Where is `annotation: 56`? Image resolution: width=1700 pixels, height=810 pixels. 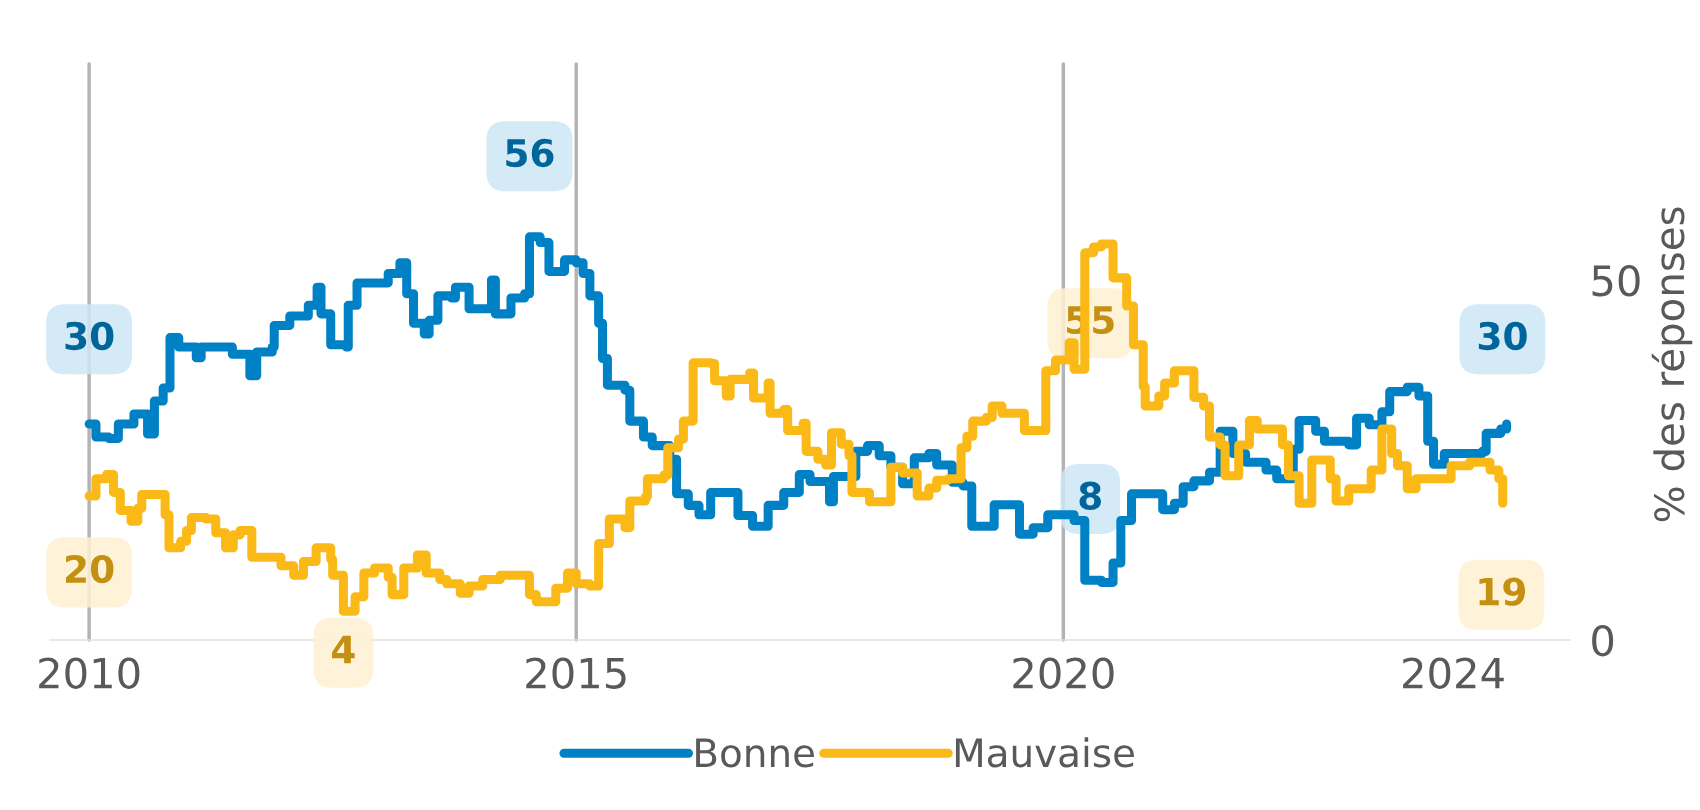 annotation: 56 is located at coordinates (530, 153).